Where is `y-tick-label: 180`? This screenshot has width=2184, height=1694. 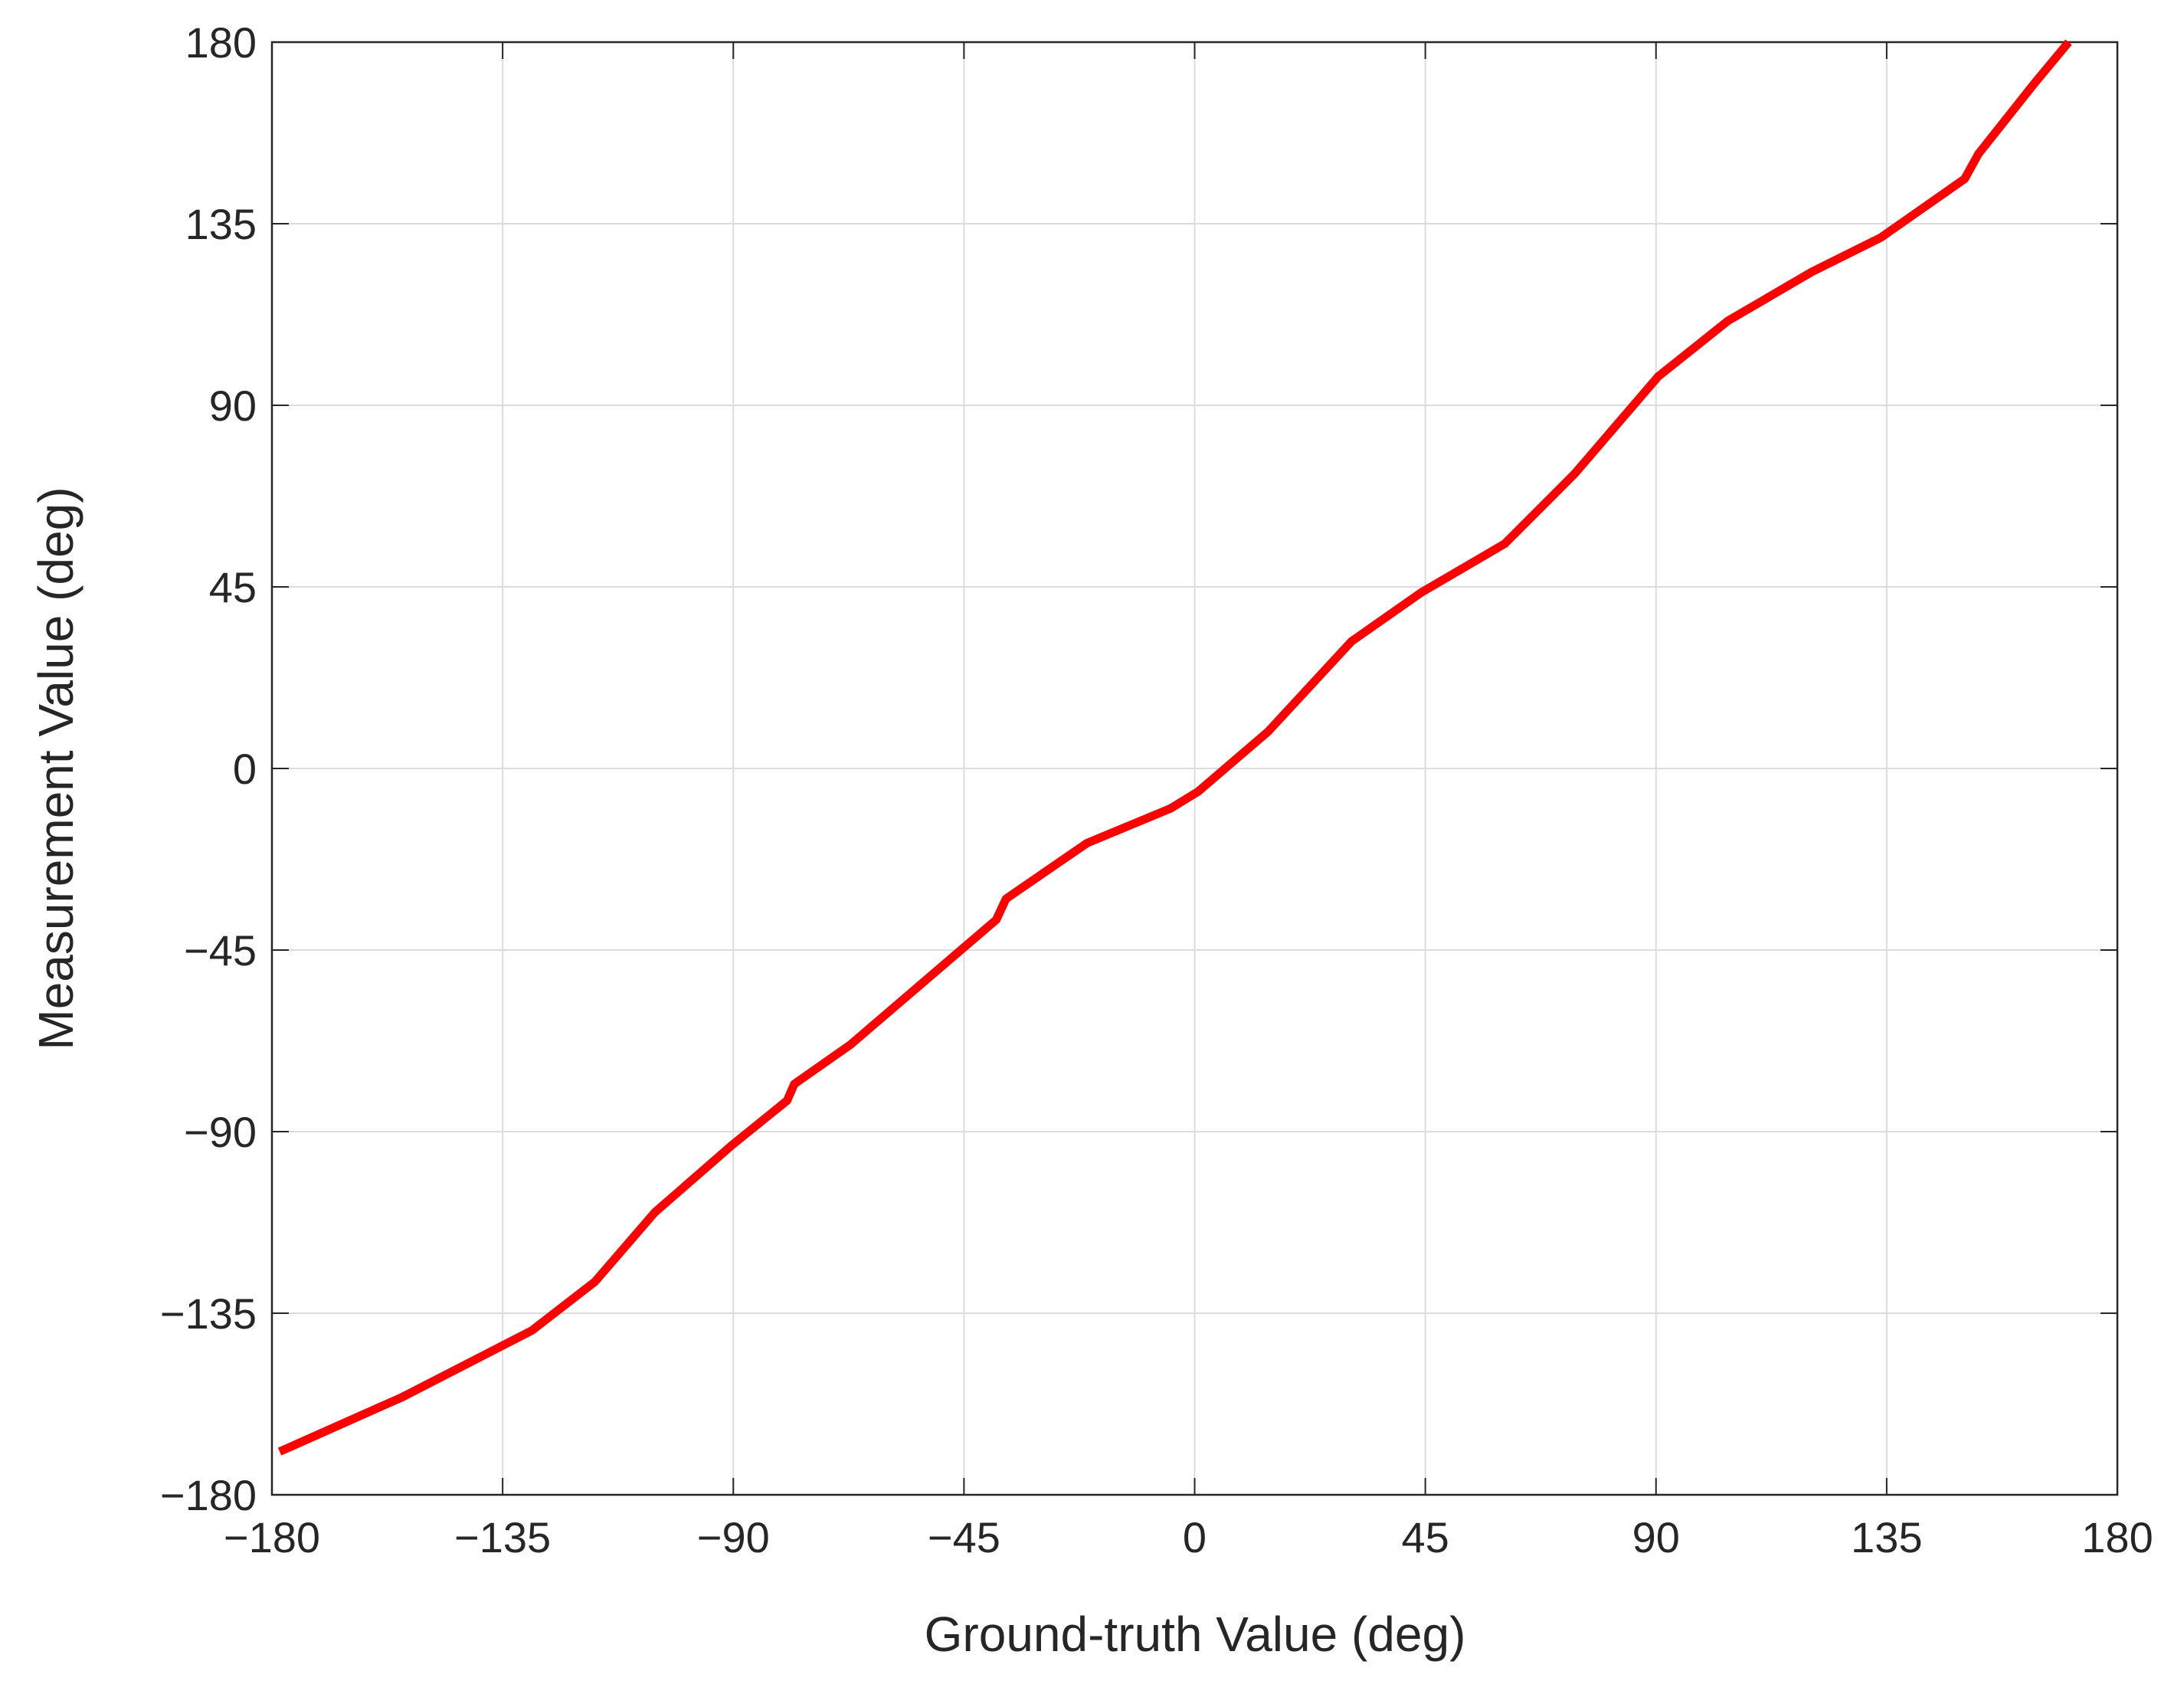 y-tick-label: 180 is located at coordinates (221, 42).